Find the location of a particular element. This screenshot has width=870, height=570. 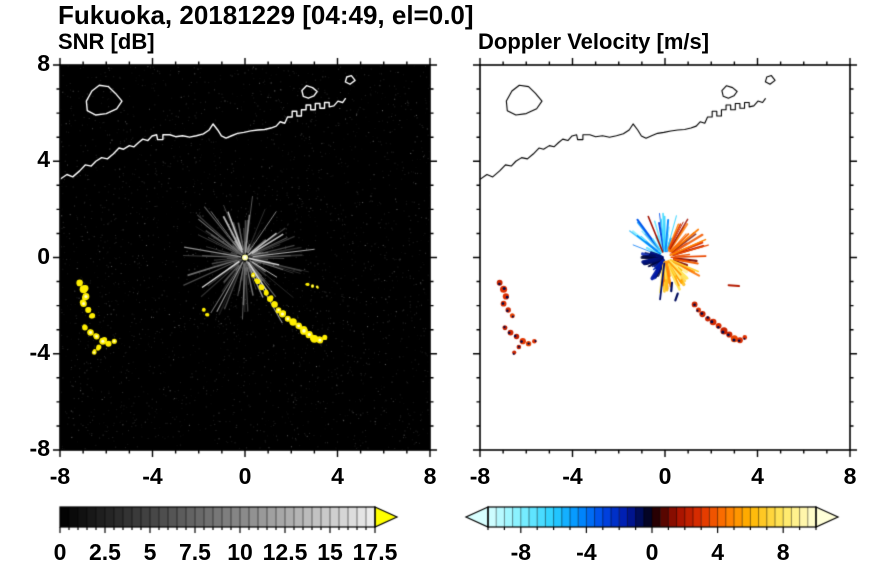

snr-panel-title: SNR [dB] is located at coordinates (106, 41).